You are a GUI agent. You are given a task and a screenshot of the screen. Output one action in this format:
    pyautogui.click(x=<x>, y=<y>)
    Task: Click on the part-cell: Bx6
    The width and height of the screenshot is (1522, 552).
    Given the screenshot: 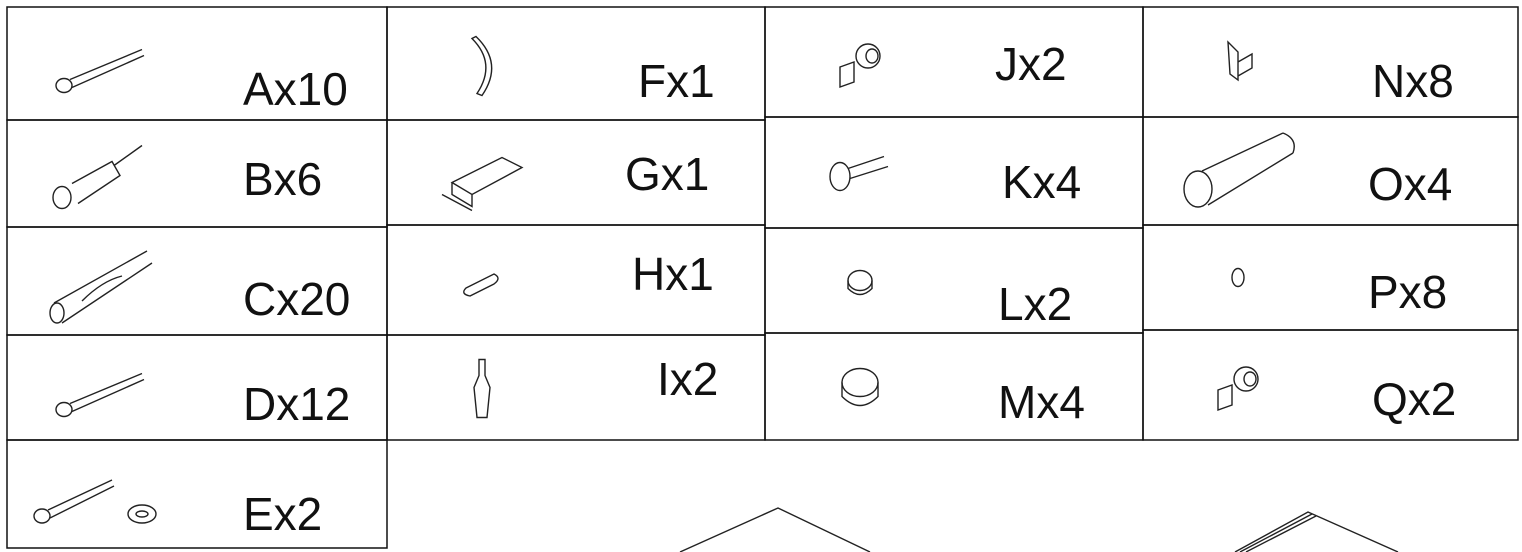 What is the action you would take?
    pyautogui.click(x=197, y=173)
    